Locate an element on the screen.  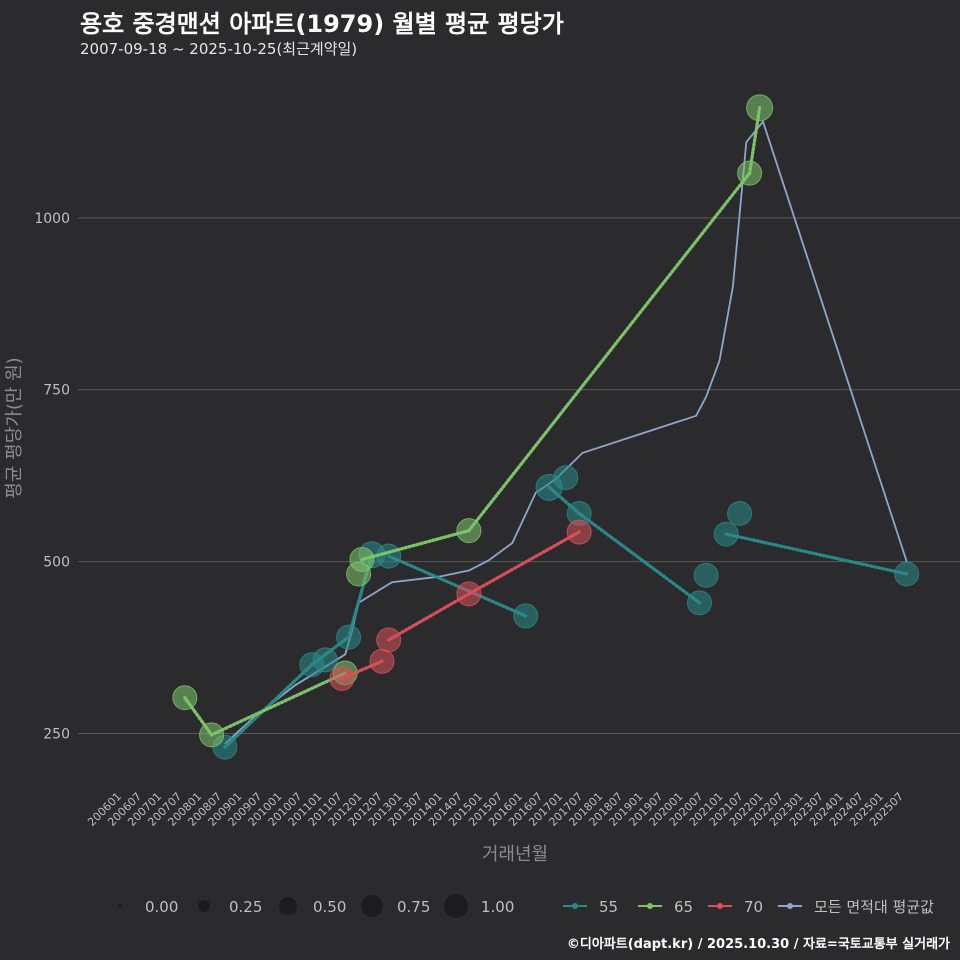
y-tick-label: 750 is located at coordinates (56, 391).